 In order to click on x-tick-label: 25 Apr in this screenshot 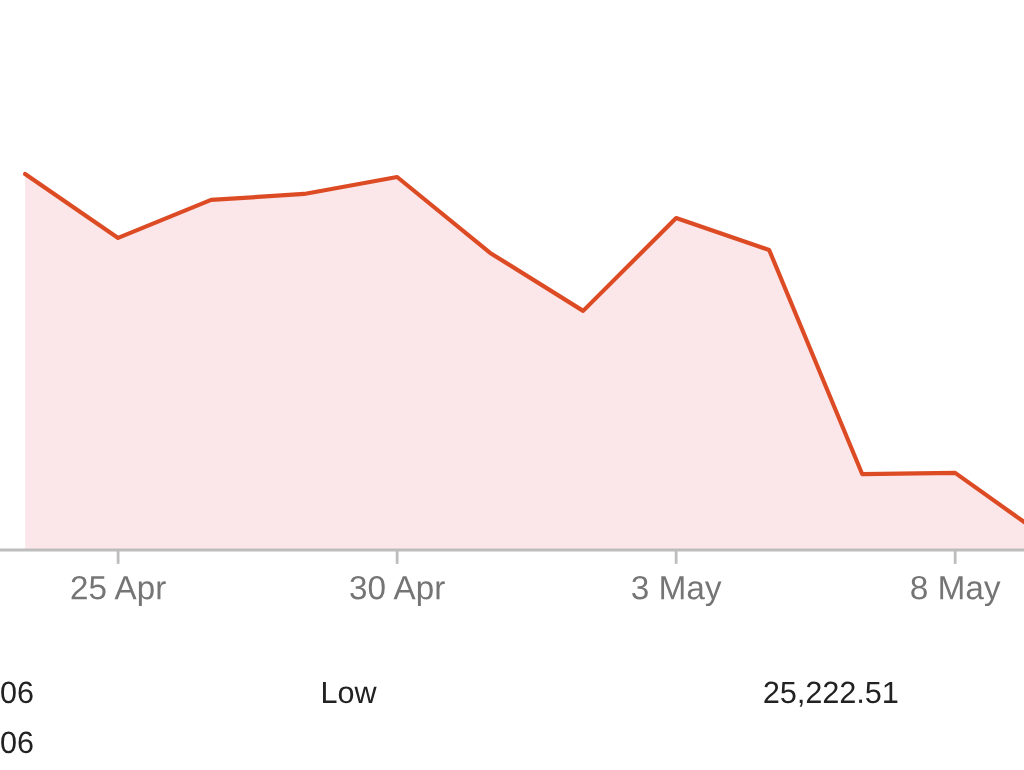, I will do `click(118, 591)`.